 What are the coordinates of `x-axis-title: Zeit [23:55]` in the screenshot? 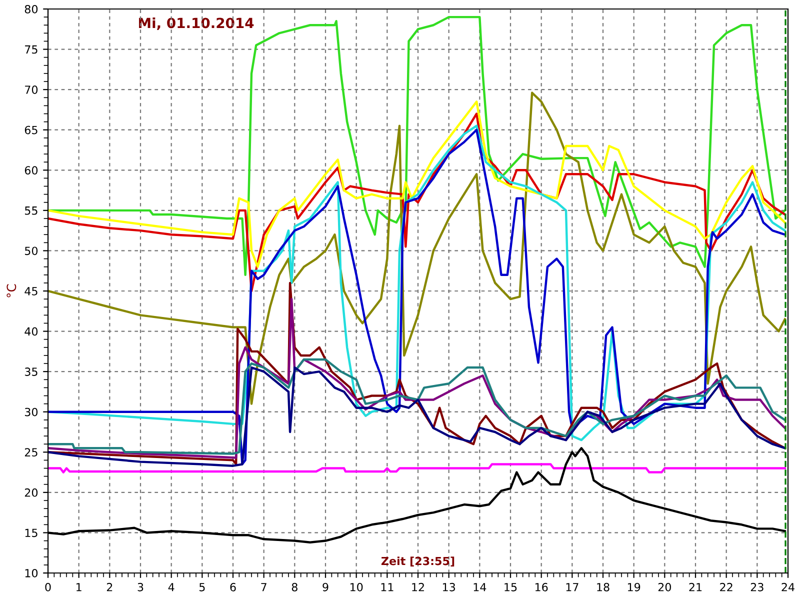 It's located at (417, 561).